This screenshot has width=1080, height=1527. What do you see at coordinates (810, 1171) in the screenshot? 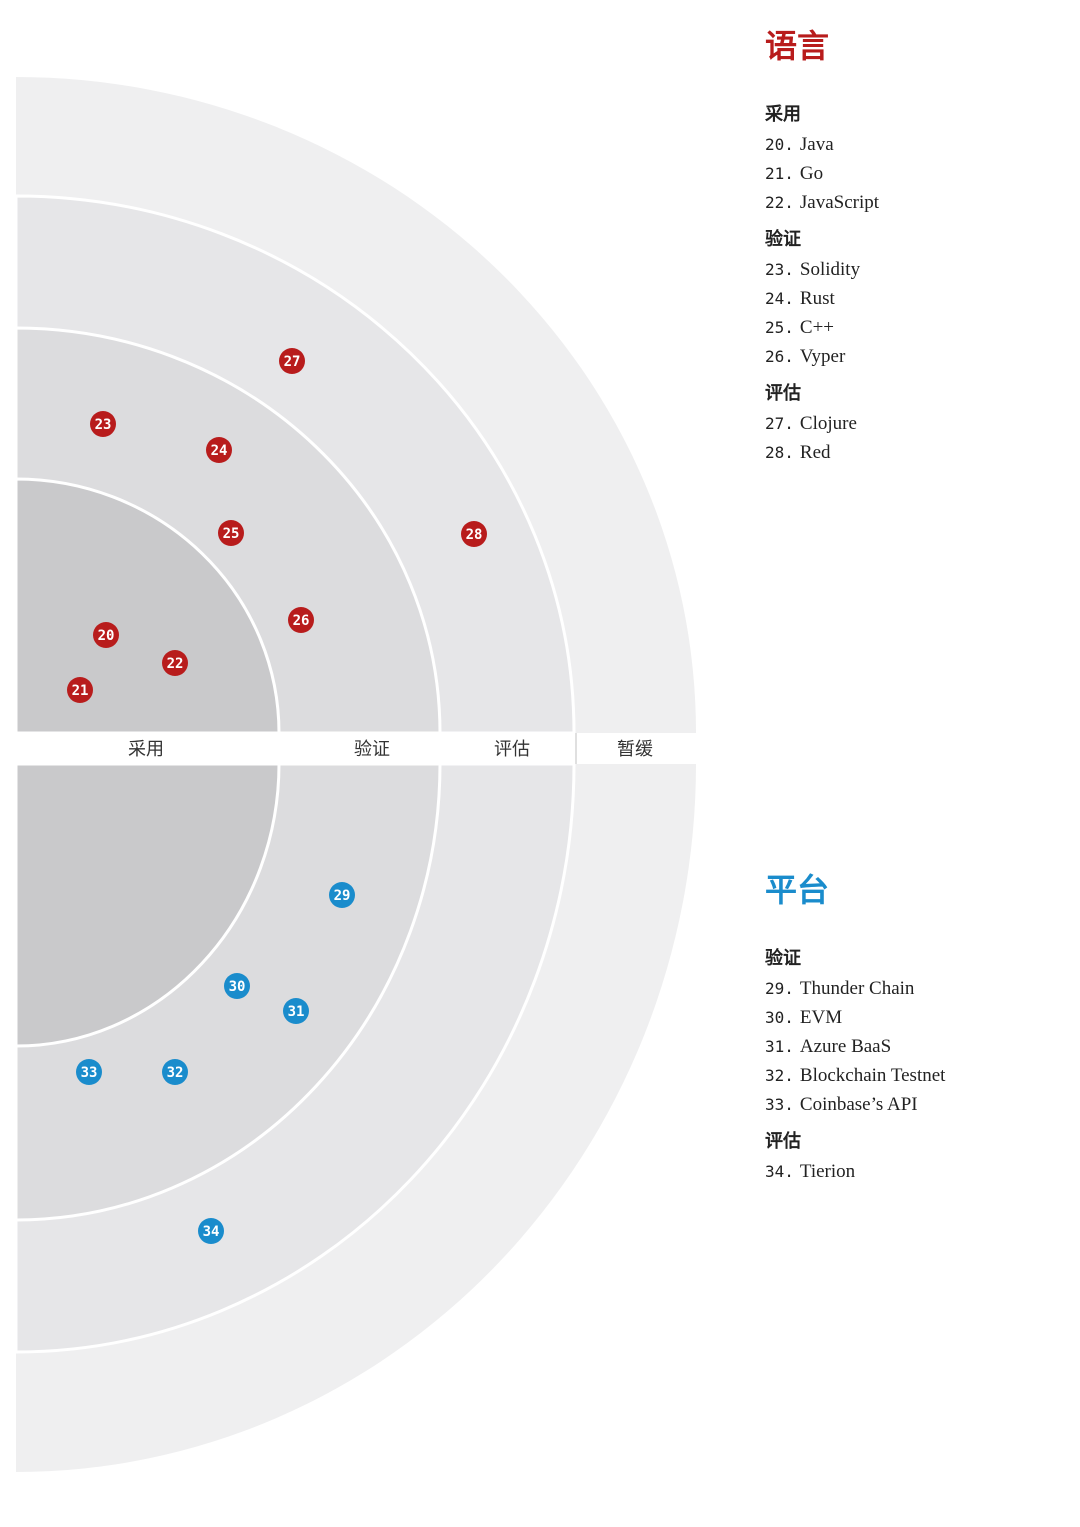
I see `legend-item-tierion: 34. Tierion` at bounding box center [810, 1171].